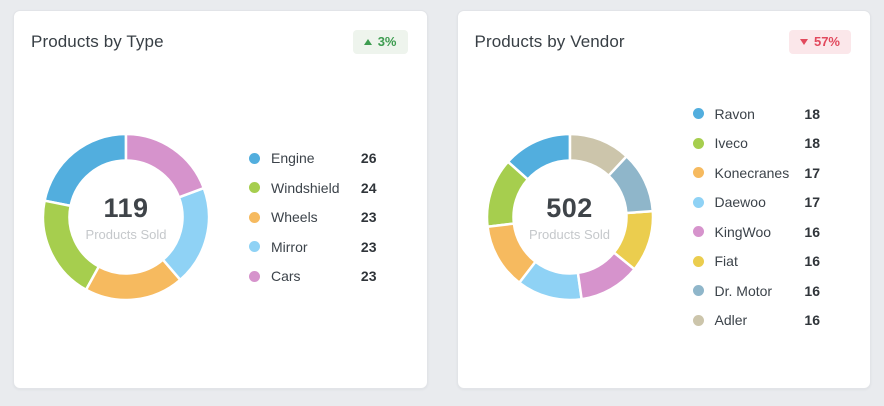 The image size is (884, 406). I want to click on card-header: Products by Type 3%, so click(220, 32).